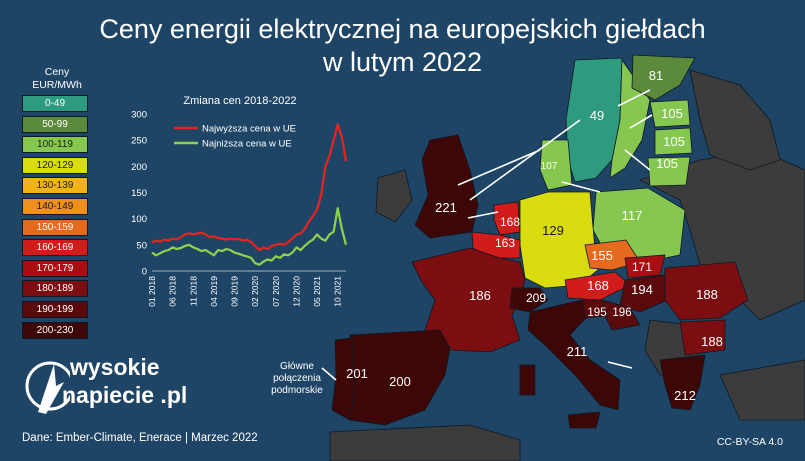 The image size is (805, 461). What do you see at coordinates (712, 341) in the screenshot?
I see `price-label-BG: 188` at bounding box center [712, 341].